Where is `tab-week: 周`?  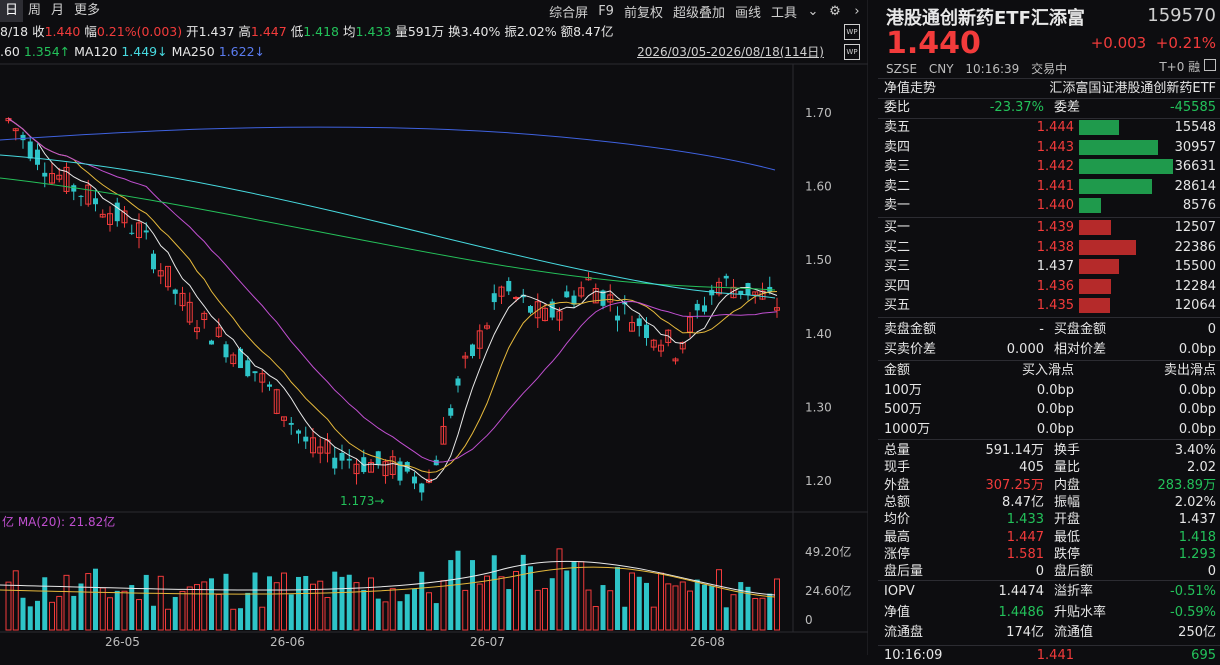 tab-week: 周 is located at coordinates (35, 10).